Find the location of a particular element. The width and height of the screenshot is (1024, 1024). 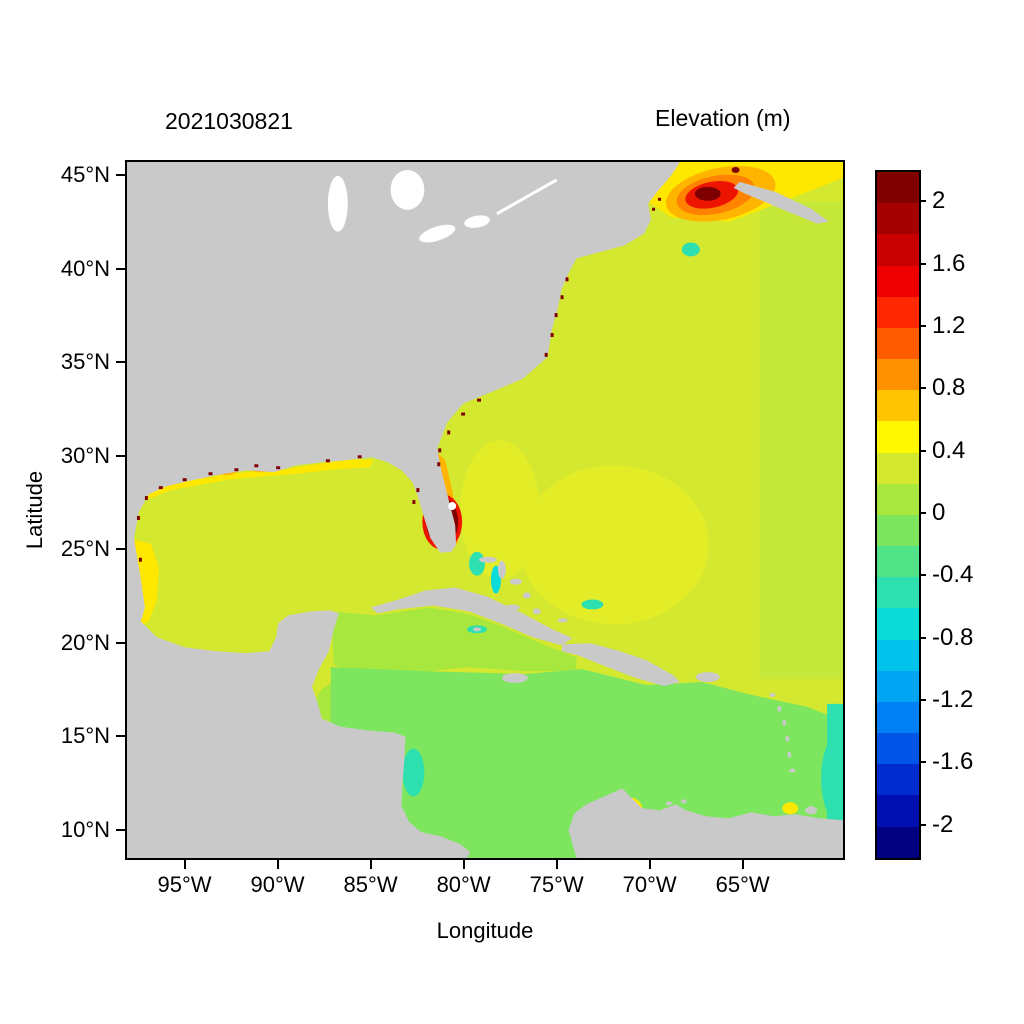

x-tick-label: 95°W is located at coordinates (184, 884).